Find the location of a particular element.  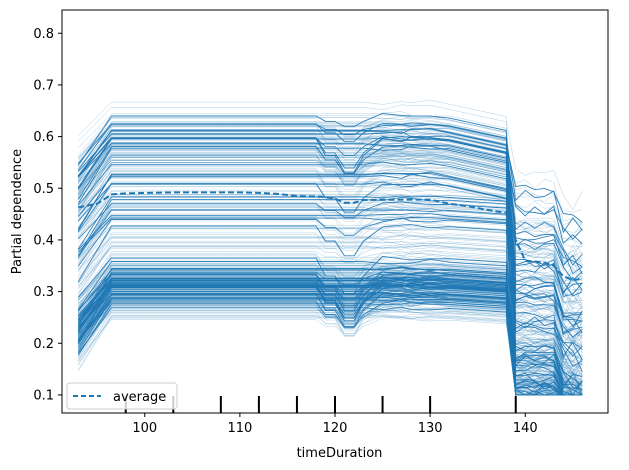

legend-box is located at coordinates (122, 396).